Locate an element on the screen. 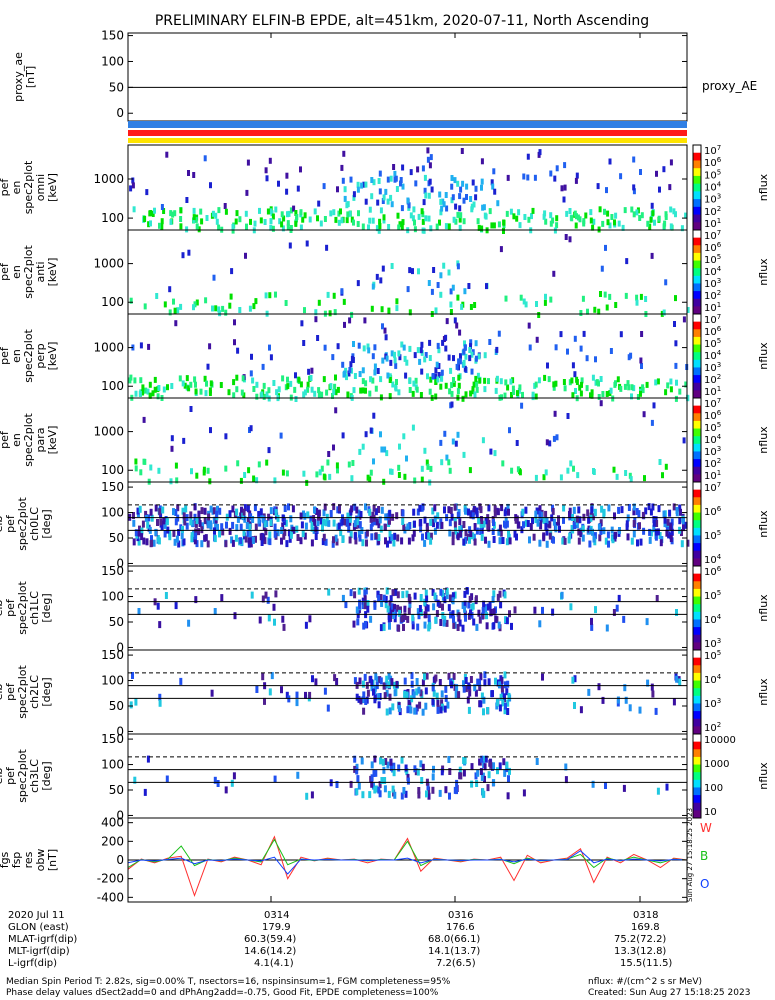 This screenshot has height=1000, width=775. y-axis-label-word: spec2plot is located at coordinates (22, 608).